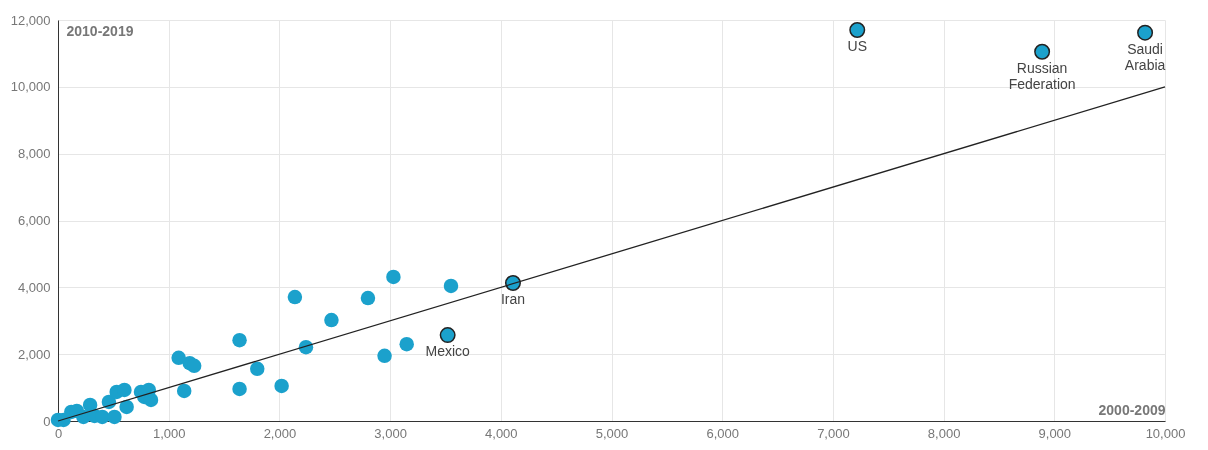 This screenshot has width=1208, height=450. Describe the element at coordinates (34, 354) in the screenshot. I see `y-tick-label: 2,000` at that location.